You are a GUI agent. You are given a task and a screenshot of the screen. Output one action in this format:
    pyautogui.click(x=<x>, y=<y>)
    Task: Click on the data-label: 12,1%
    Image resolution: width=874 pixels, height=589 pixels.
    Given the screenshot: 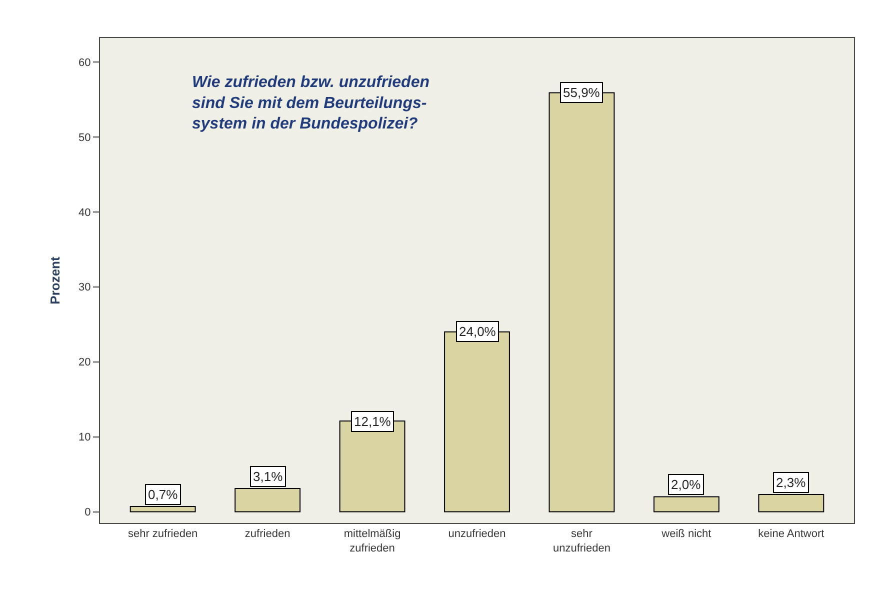 What is the action you would take?
    pyautogui.click(x=373, y=421)
    